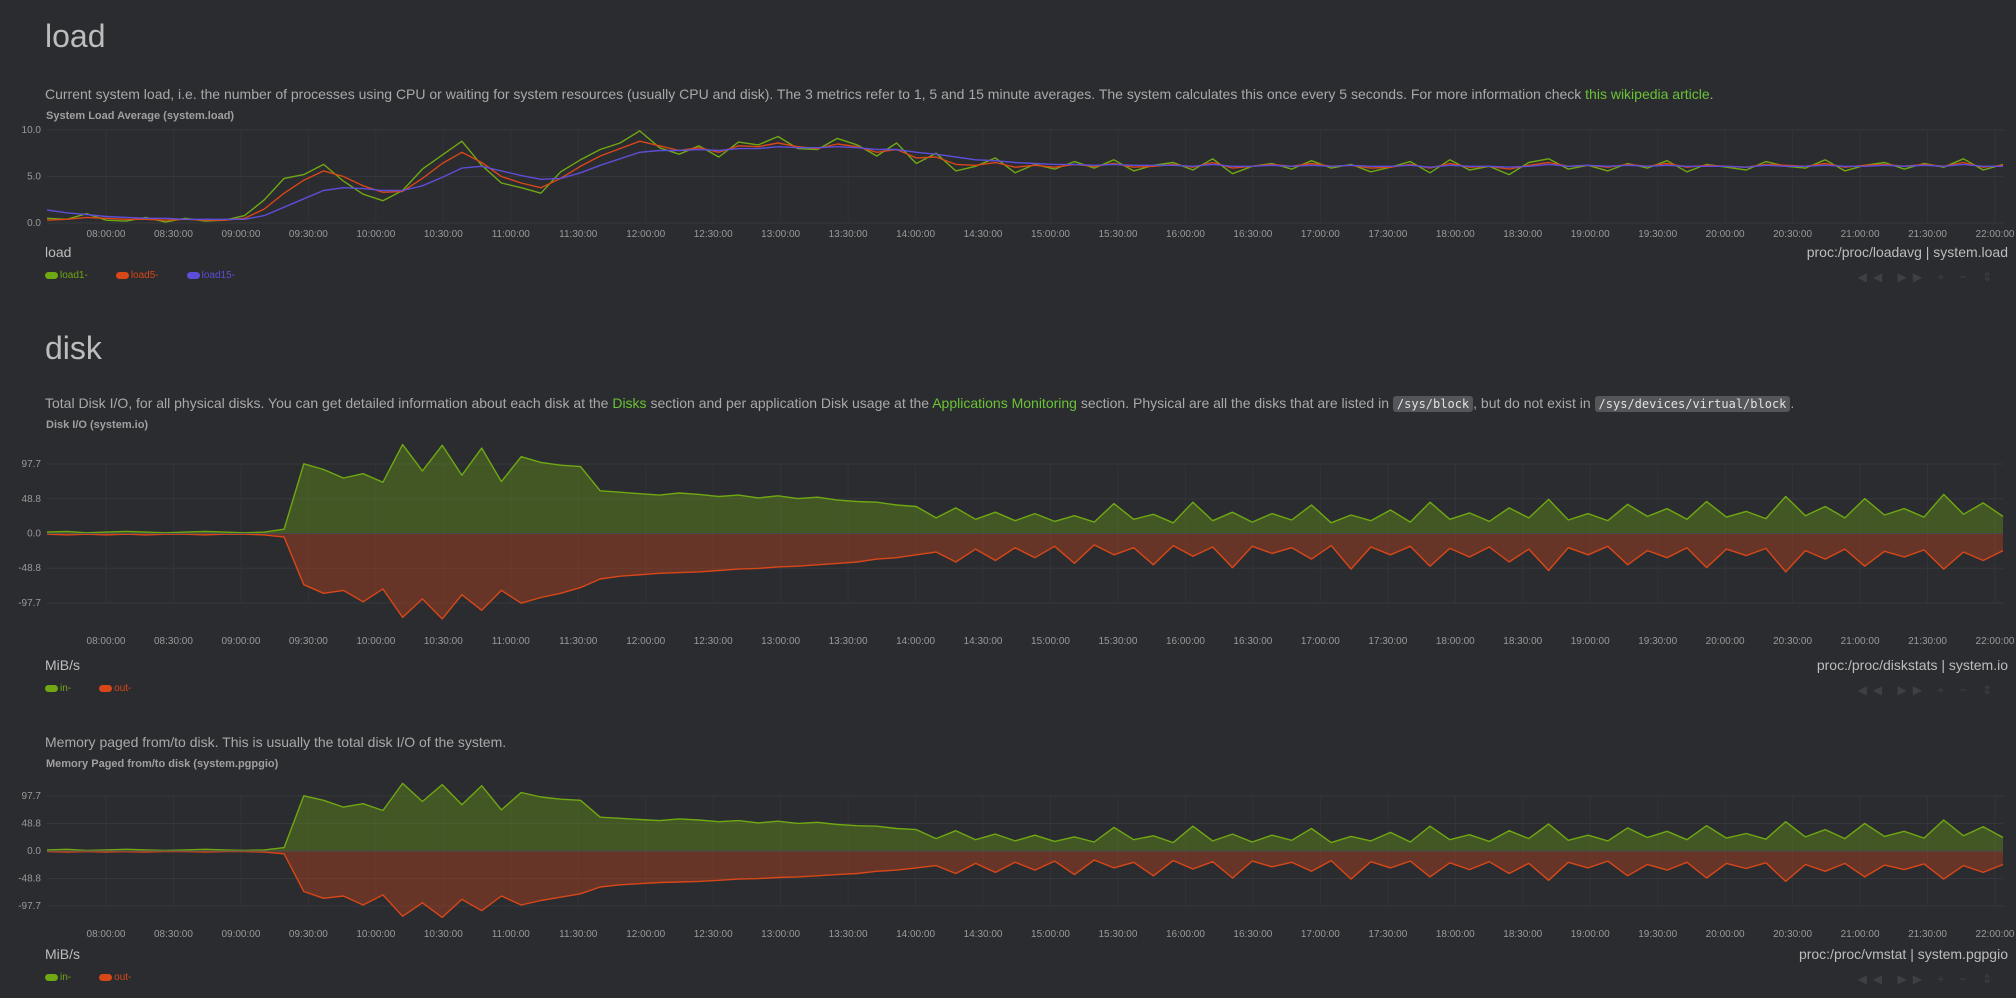 This screenshot has width=2016, height=998. I want to click on disks-link: Disks, so click(629, 403).